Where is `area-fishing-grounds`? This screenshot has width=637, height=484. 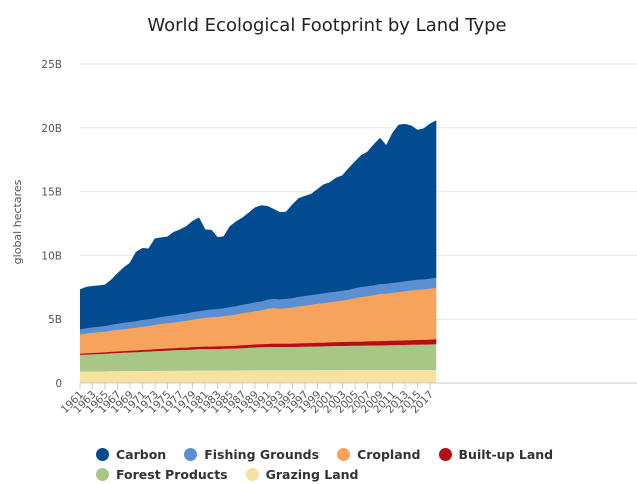
area-fishing-grounds is located at coordinates (258, 306).